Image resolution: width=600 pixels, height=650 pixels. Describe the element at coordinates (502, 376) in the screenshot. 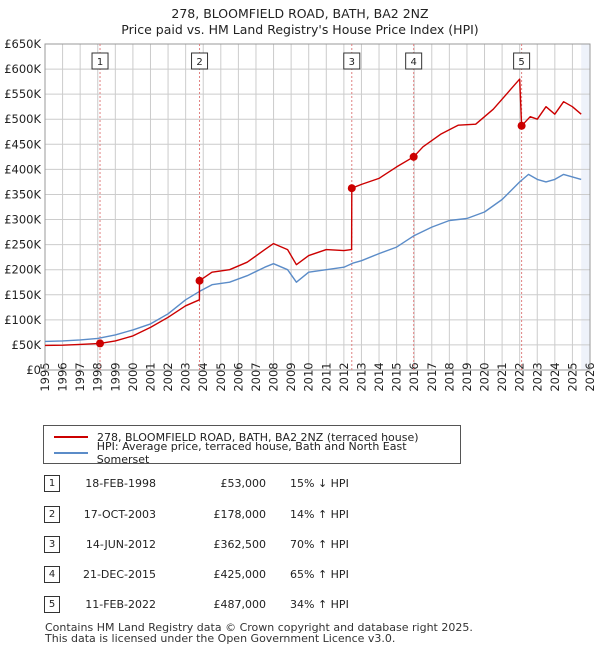

I see `x-tick-label: 2021` at that location.